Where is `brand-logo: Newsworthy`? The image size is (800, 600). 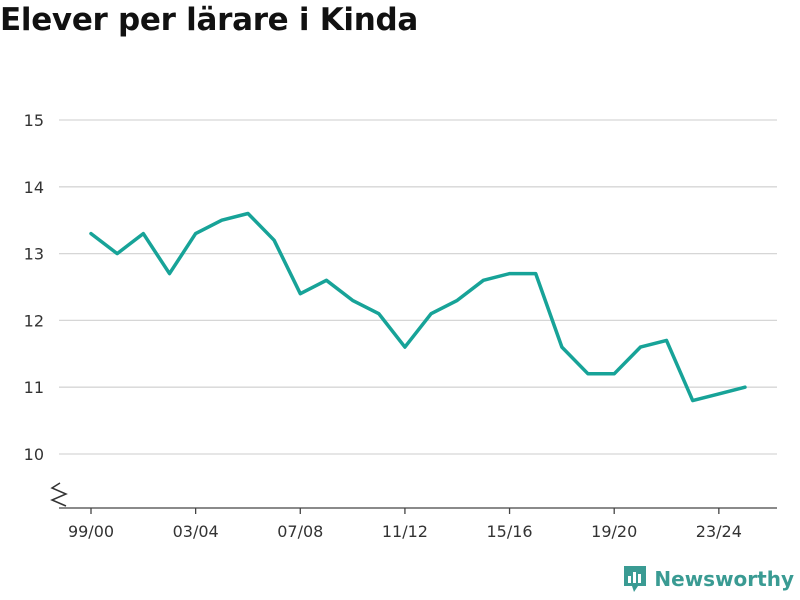
brand-logo: Newsworthy is located at coordinates (708, 579).